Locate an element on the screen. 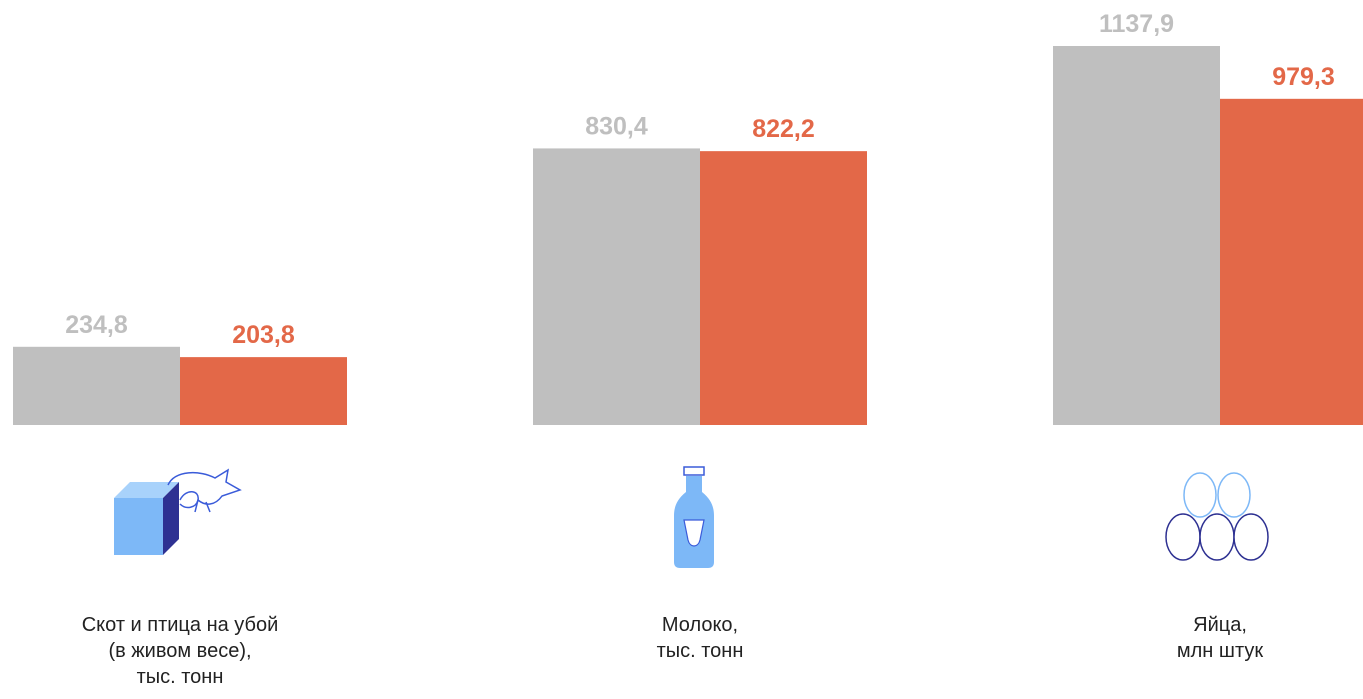 This screenshot has height=699, width=1363. category-label: Яйца, млн штук is located at coordinates (1220, 638).